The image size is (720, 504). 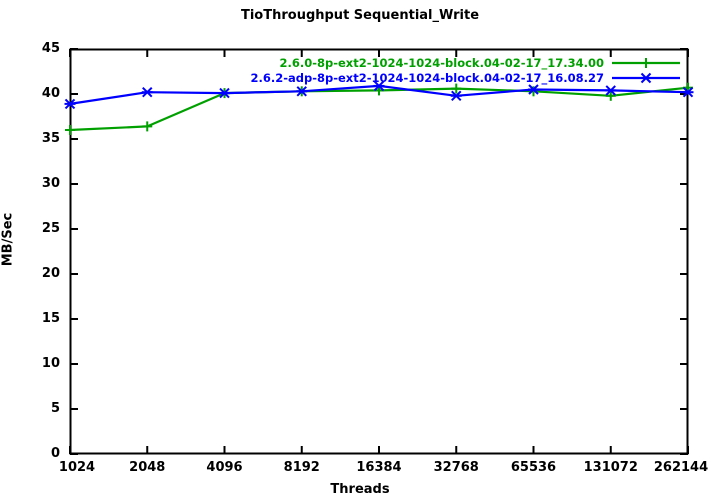 What do you see at coordinates (50, 138) in the screenshot?
I see `y-tick-label: 35` at bounding box center [50, 138].